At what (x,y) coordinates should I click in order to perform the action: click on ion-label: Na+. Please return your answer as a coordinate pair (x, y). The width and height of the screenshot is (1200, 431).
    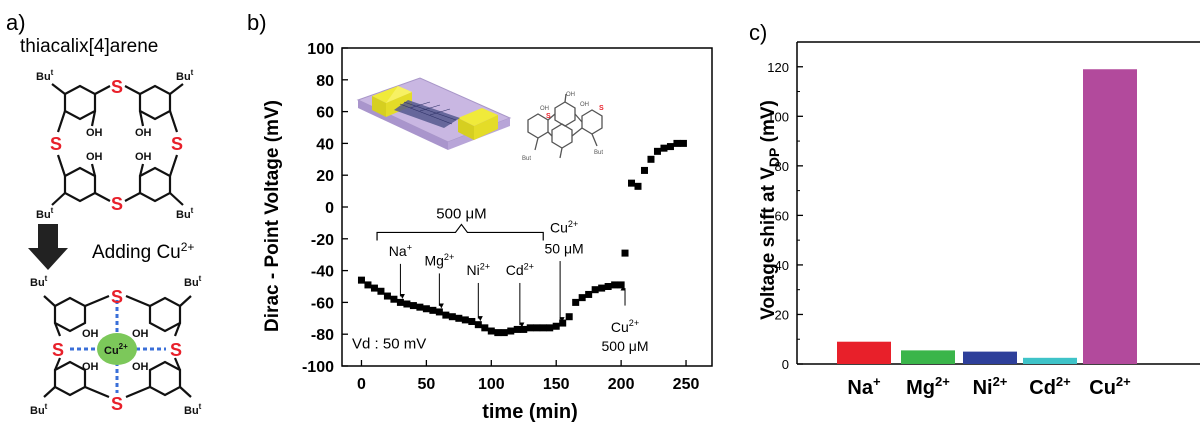
    Looking at the image, I should click on (400, 250).